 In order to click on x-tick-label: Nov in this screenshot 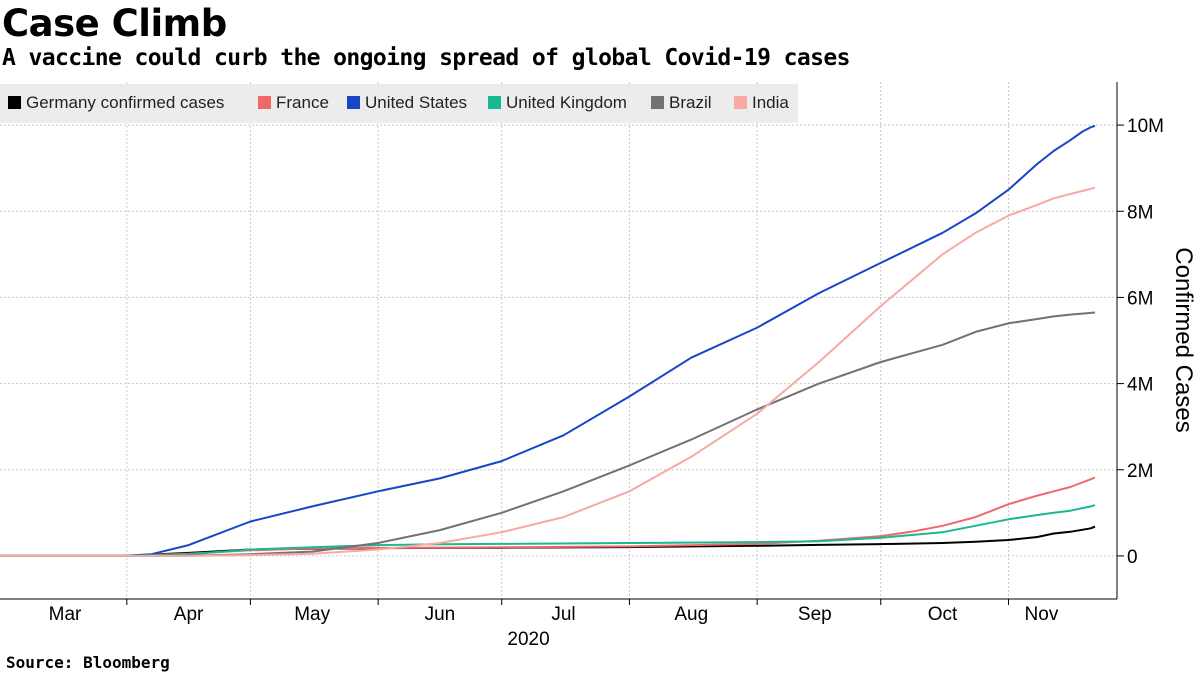, I will do `click(1042, 614)`.